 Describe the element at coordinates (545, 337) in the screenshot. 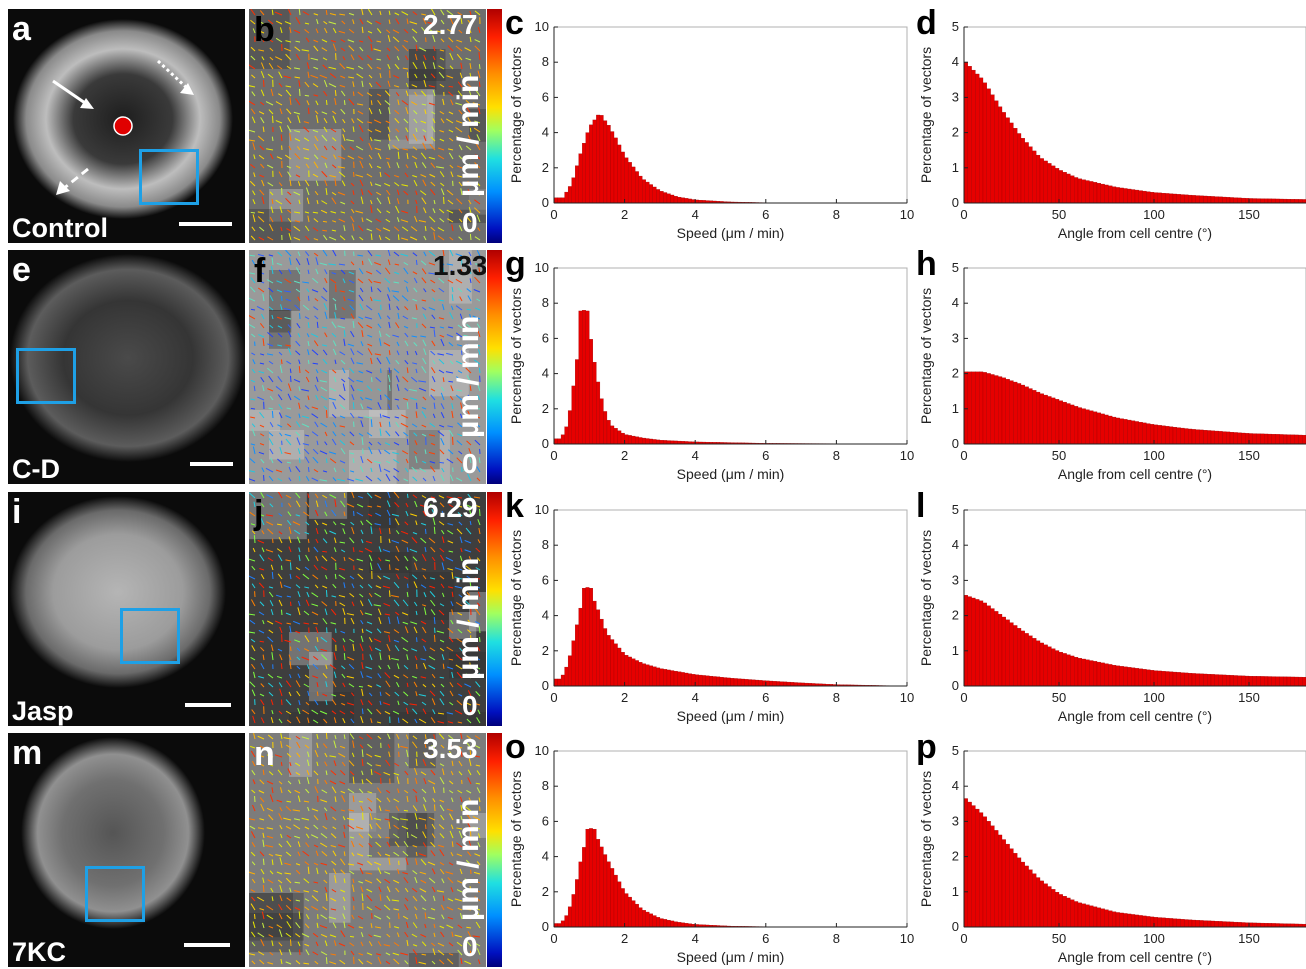

I see `y-tick-label: 6` at that location.